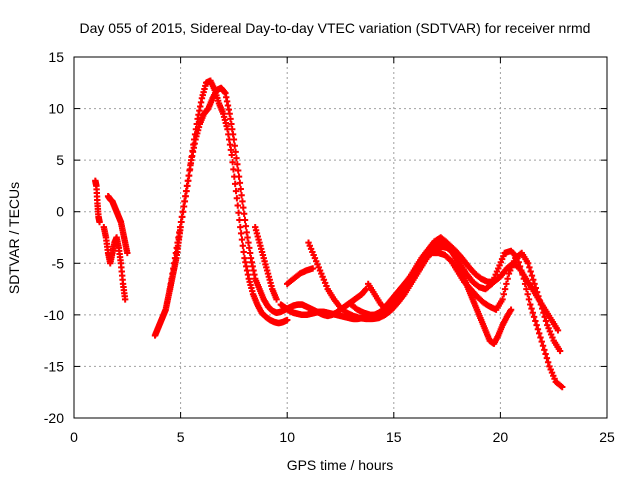 Image resolution: width=640 pixels, height=480 pixels. What do you see at coordinates (340, 465) in the screenshot?
I see `x-axis-label: GPS time / hours` at bounding box center [340, 465].